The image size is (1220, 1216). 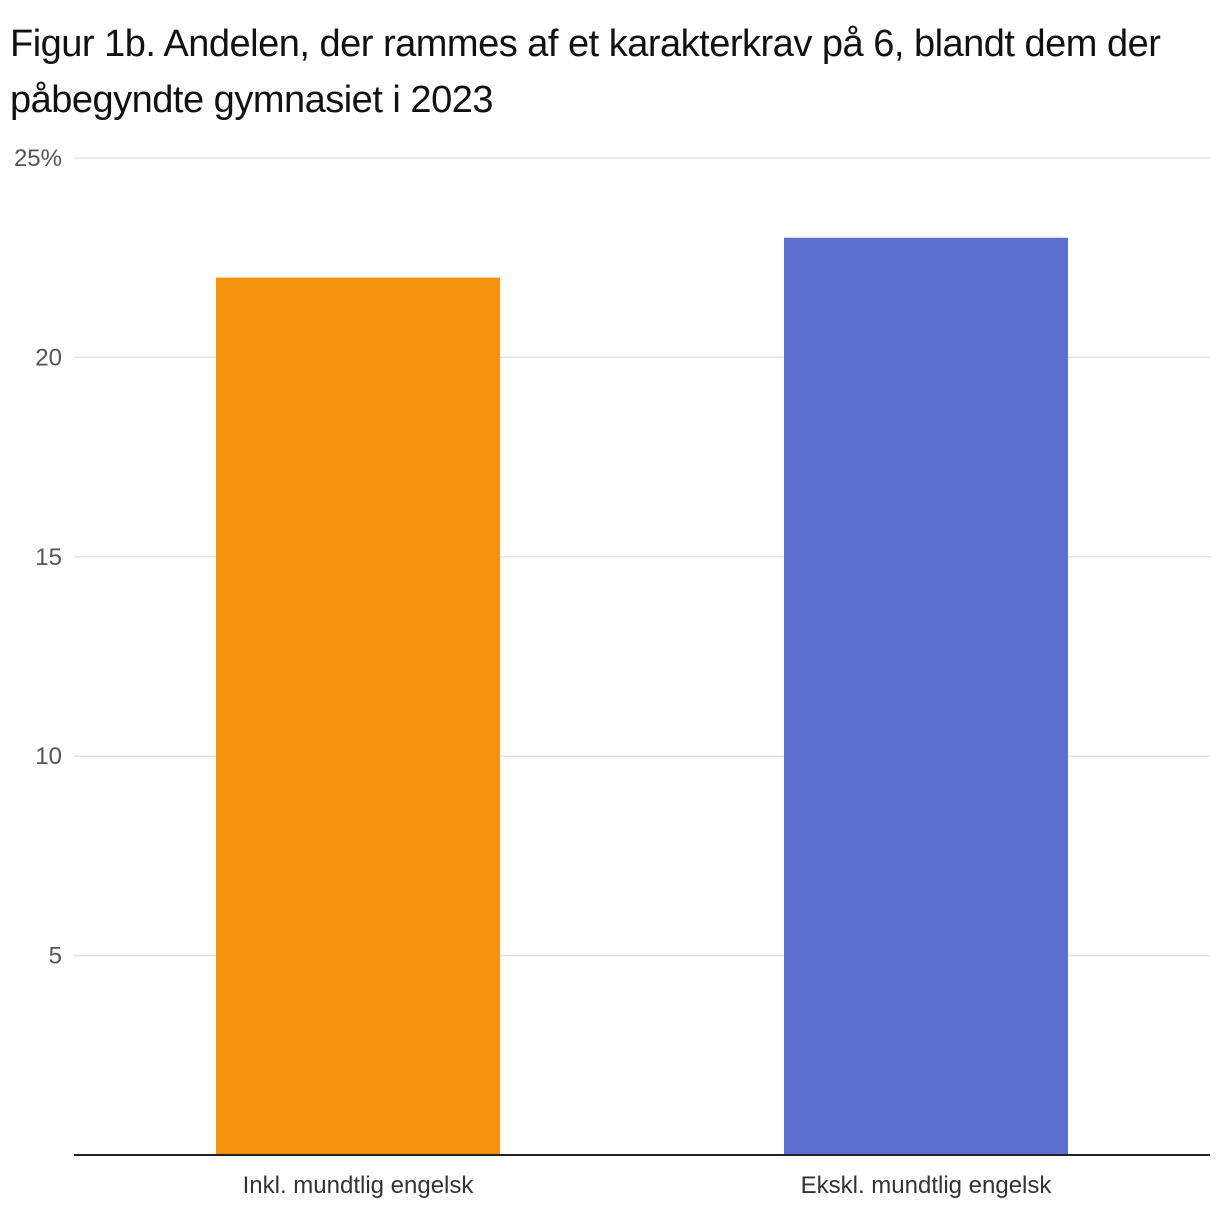 What do you see at coordinates (359, 1185) in the screenshot?
I see `x-category-label: Inkl. mundtlig engelsk` at bounding box center [359, 1185].